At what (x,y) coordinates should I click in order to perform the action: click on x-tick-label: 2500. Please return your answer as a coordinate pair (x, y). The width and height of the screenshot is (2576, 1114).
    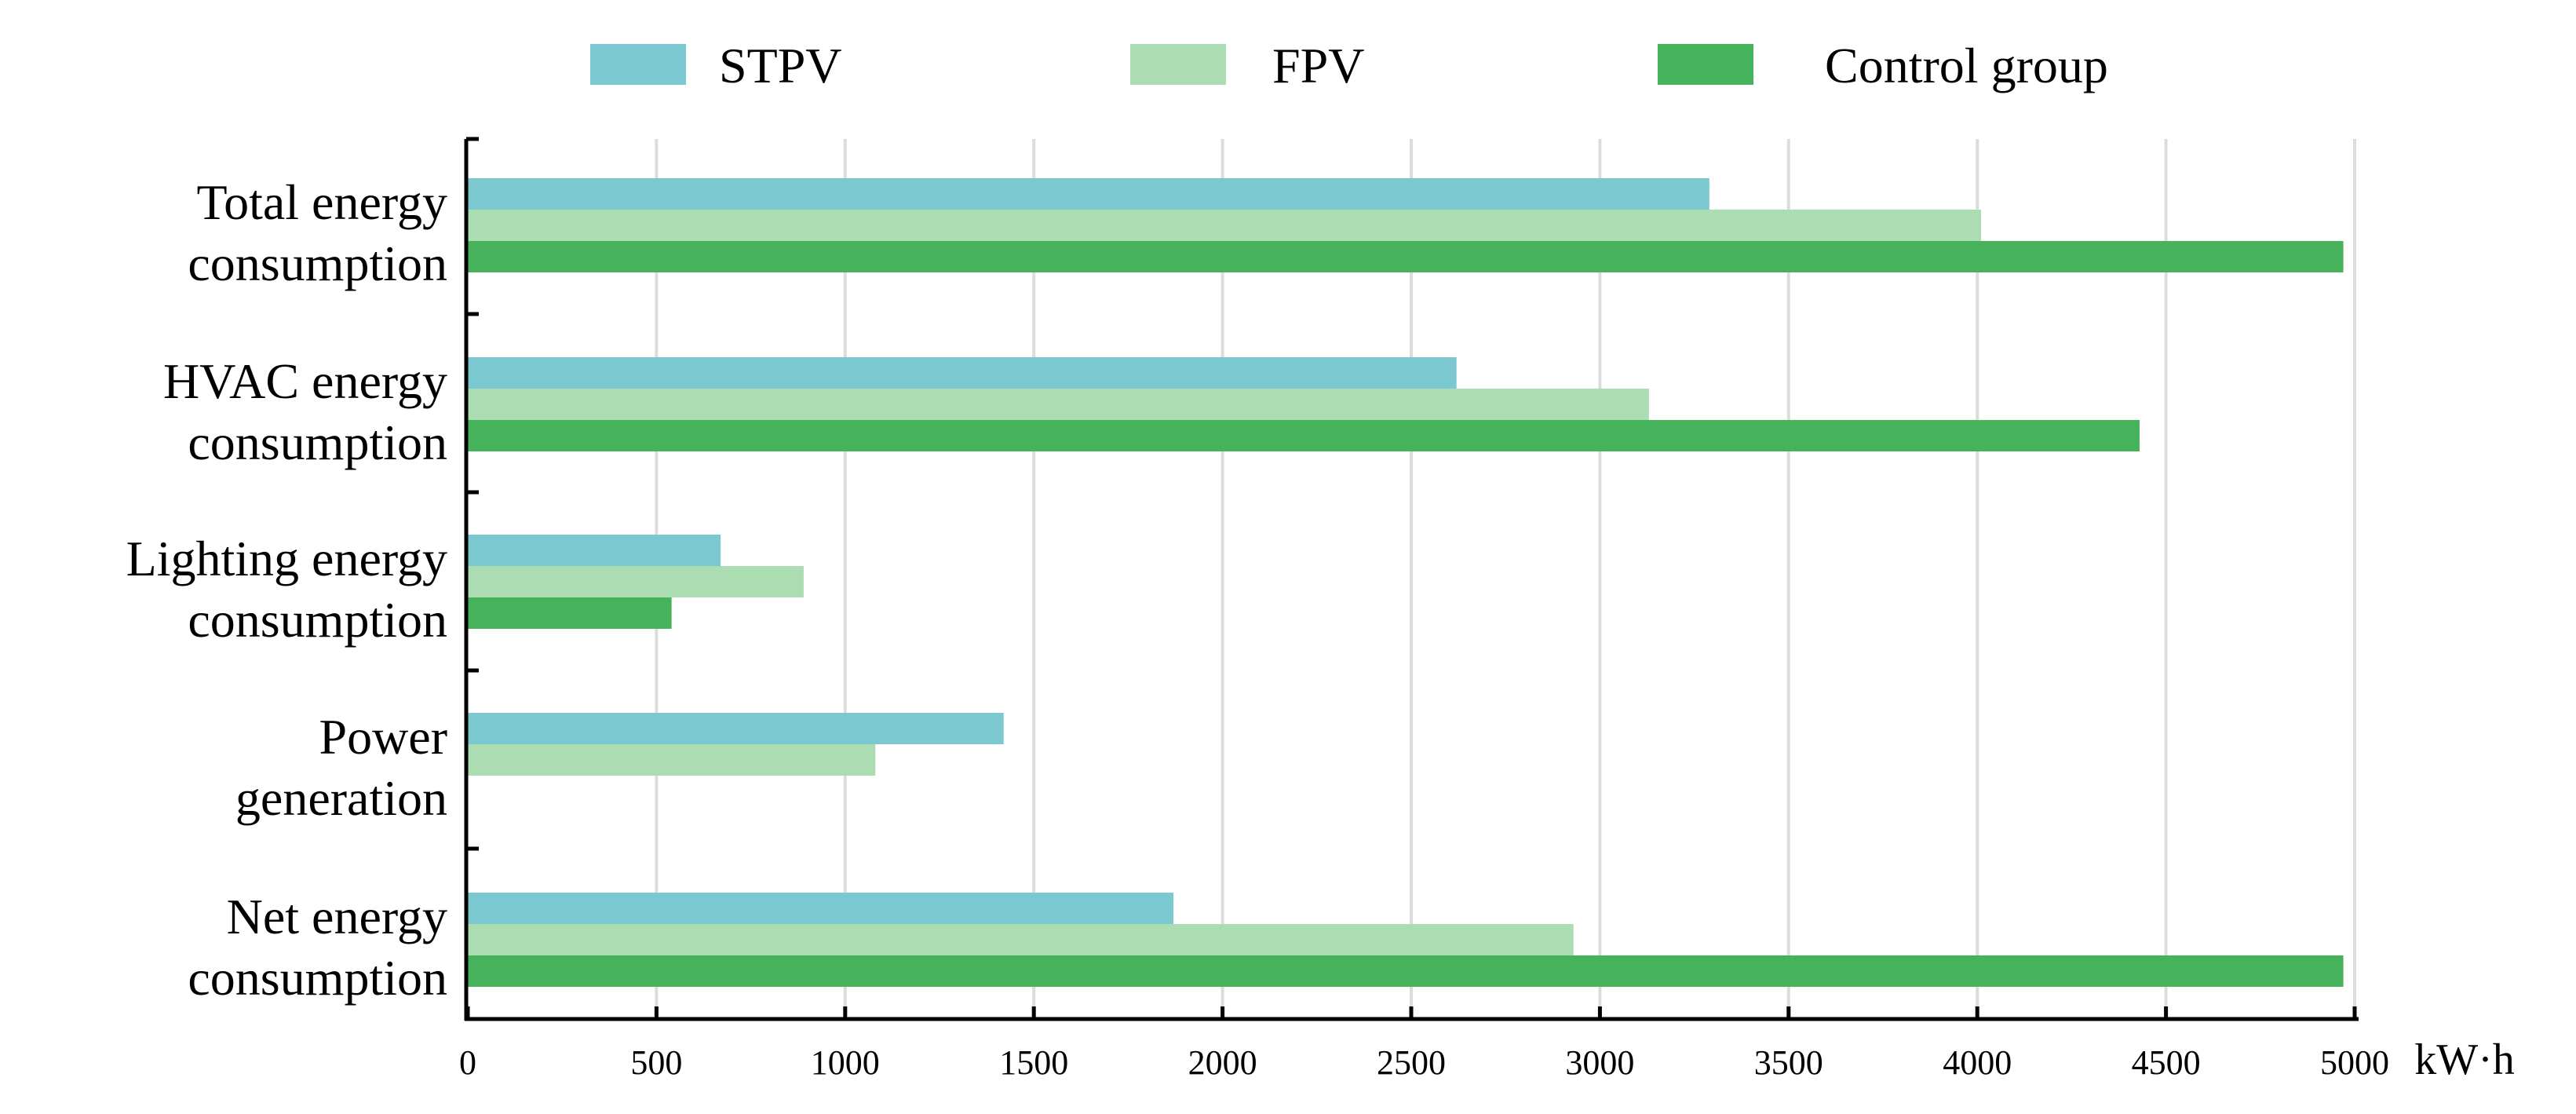
    Looking at the image, I should click on (1411, 1062).